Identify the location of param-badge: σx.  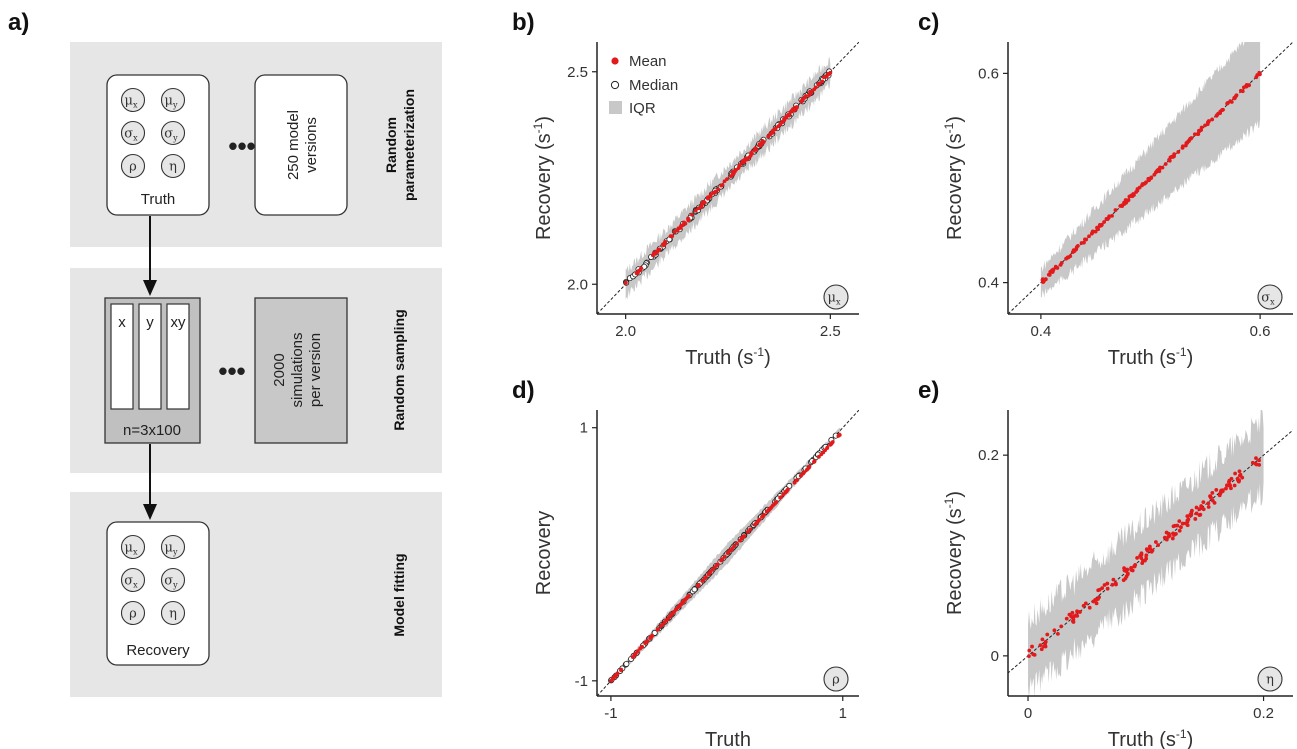
(133, 133).